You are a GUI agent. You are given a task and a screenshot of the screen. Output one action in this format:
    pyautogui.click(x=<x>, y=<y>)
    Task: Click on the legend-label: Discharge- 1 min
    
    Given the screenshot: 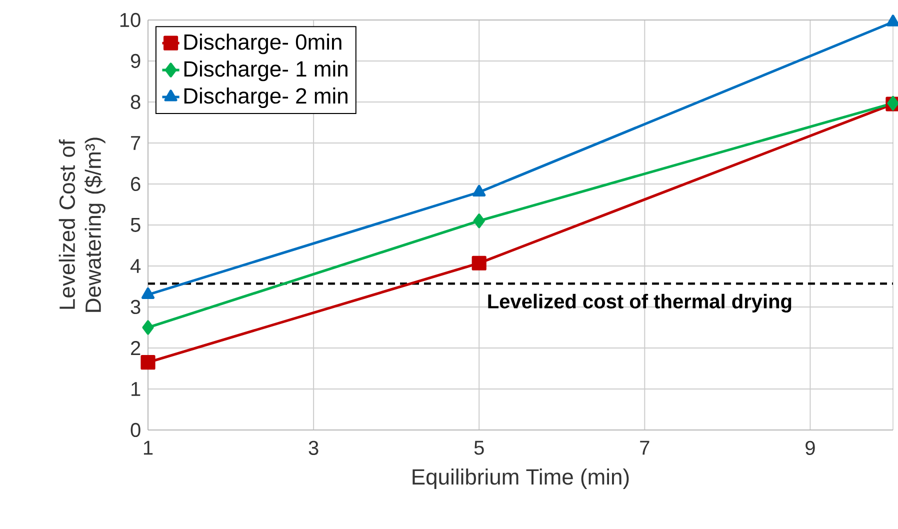 What is the action you would take?
    pyautogui.click(x=266, y=71)
    